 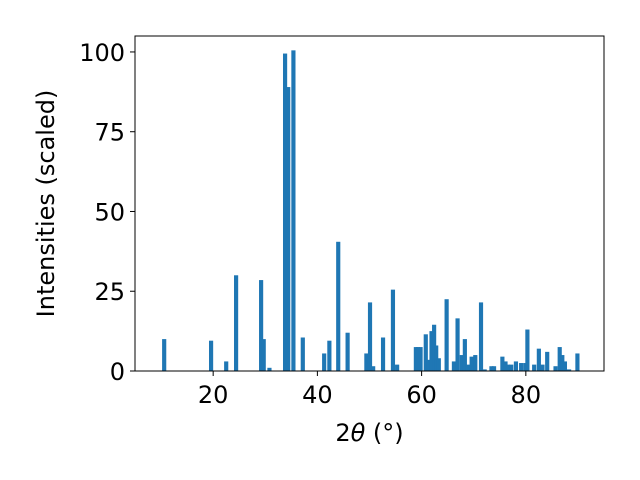 What do you see at coordinates (421, 395) in the screenshot?
I see `x-tick-label: 60` at bounding box center [421, 395].